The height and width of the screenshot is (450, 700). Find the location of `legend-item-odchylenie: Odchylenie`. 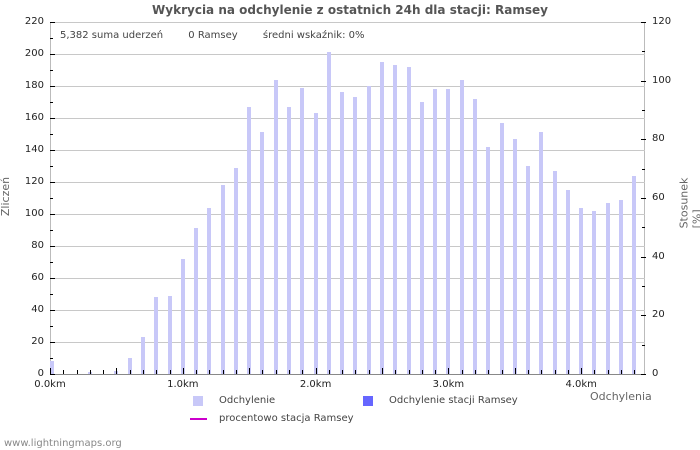

legend-item-odchylenie: Odchylenie is located at coordinates (234, 400).